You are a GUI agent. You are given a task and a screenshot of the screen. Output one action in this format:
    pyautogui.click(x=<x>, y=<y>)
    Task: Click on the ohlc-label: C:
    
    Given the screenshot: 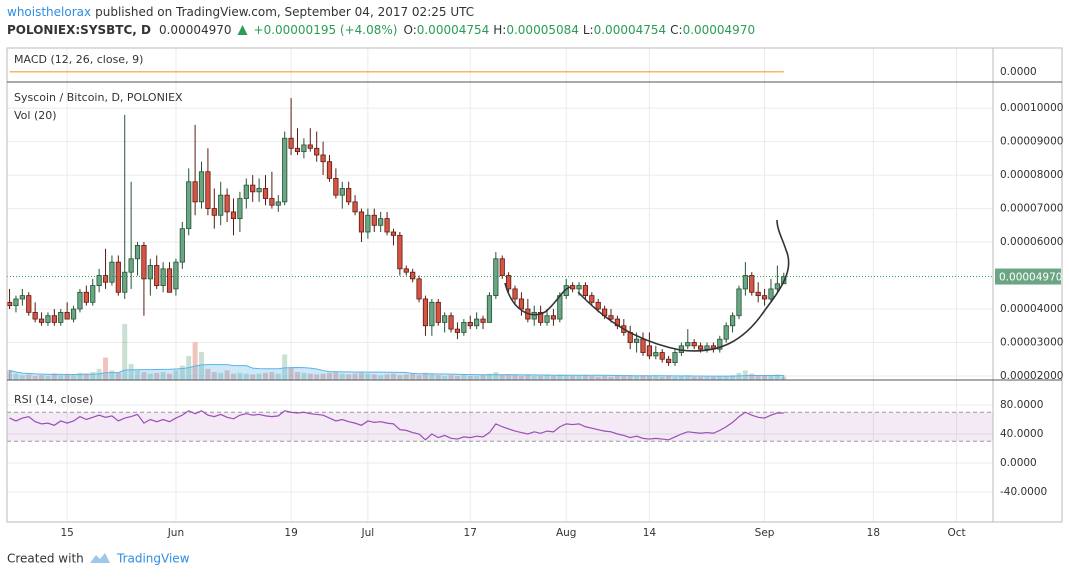 What is the action you would take?
    pyautogui.click(x=676, y=30)
    